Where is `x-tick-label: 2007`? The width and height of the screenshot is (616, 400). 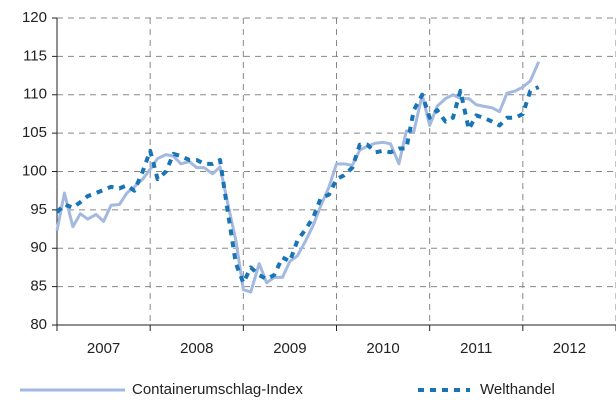 x-tick-label: 2007 is located at coordinates (103, 348).